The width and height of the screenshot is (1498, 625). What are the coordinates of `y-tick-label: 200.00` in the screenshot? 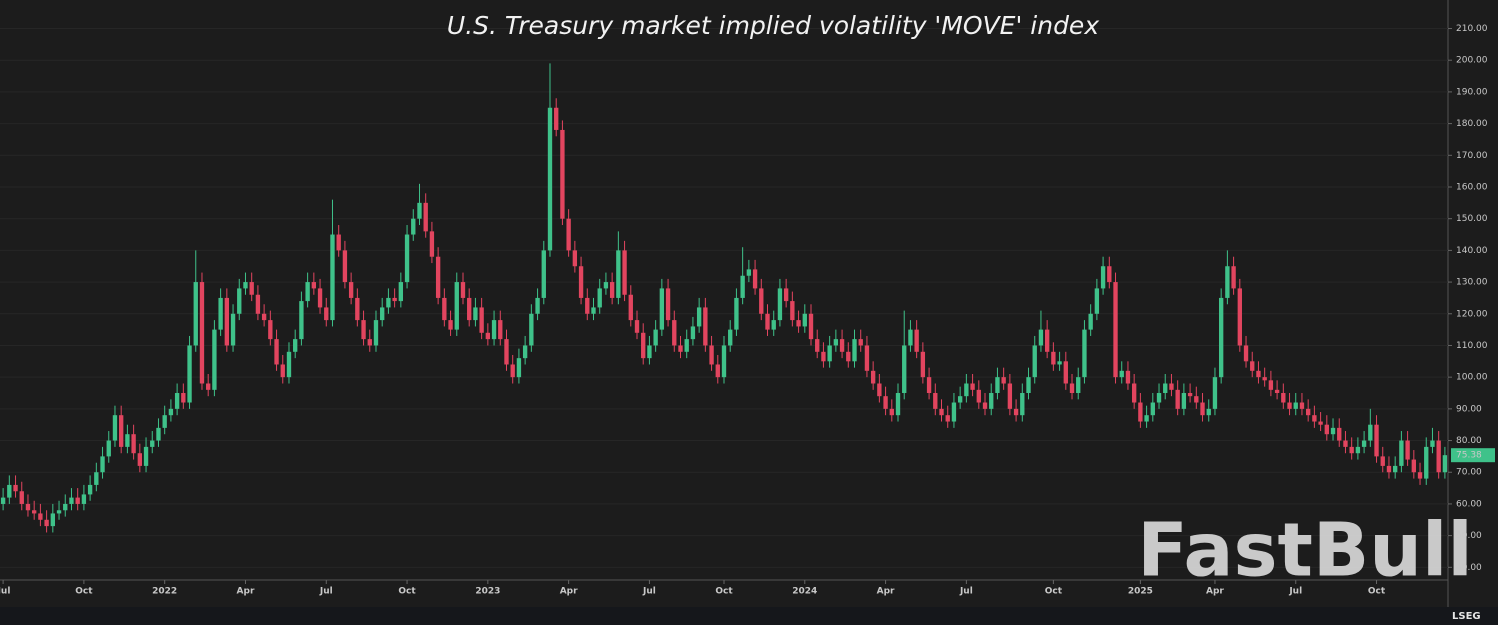 It's located at (1472, 61).